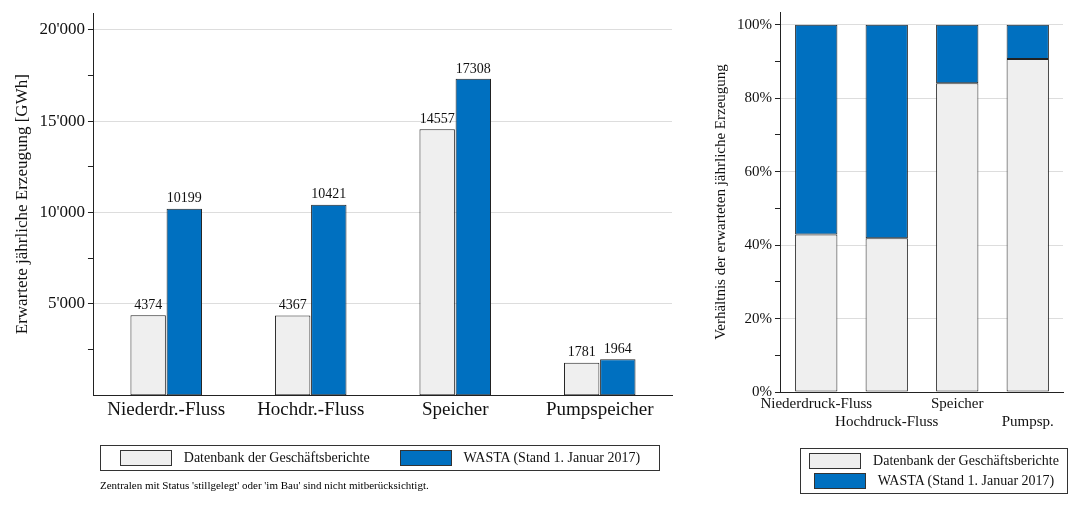 The width and height of the screenshot is (1071, 507). What do you see at coordinates (758, 97) in the screenshot?
I see `y-tick-label: 80%` at bounding box center [758, 97].